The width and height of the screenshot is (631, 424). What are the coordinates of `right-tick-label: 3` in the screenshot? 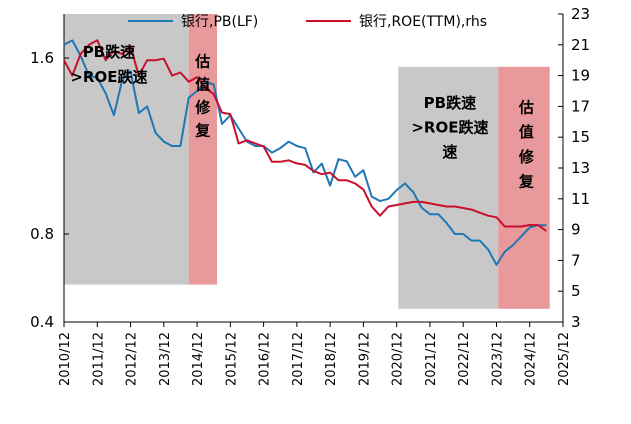 It's located at (576, 322).